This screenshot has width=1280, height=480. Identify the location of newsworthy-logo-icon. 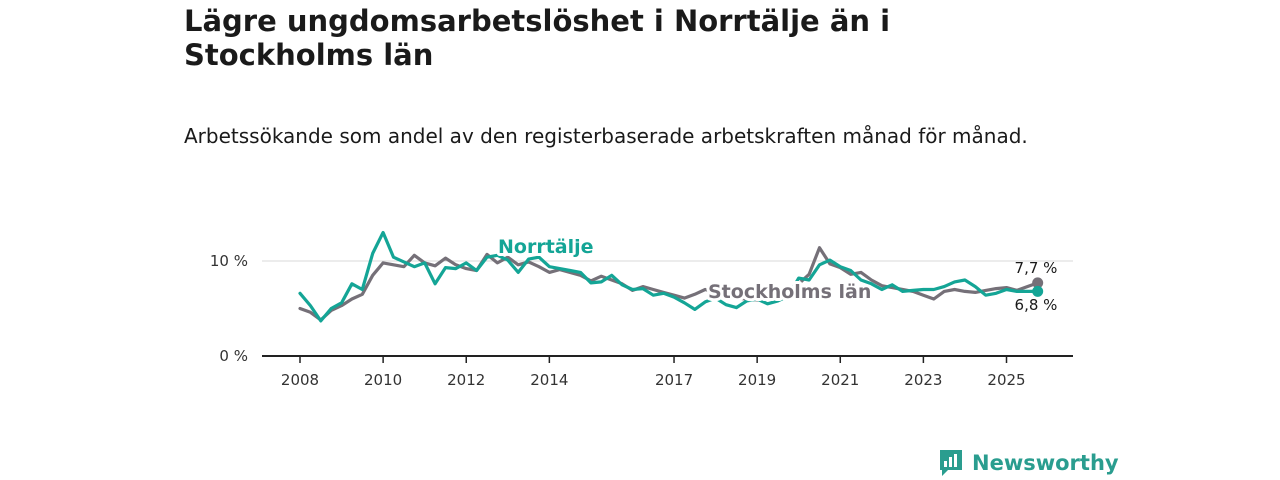
(951, 463).